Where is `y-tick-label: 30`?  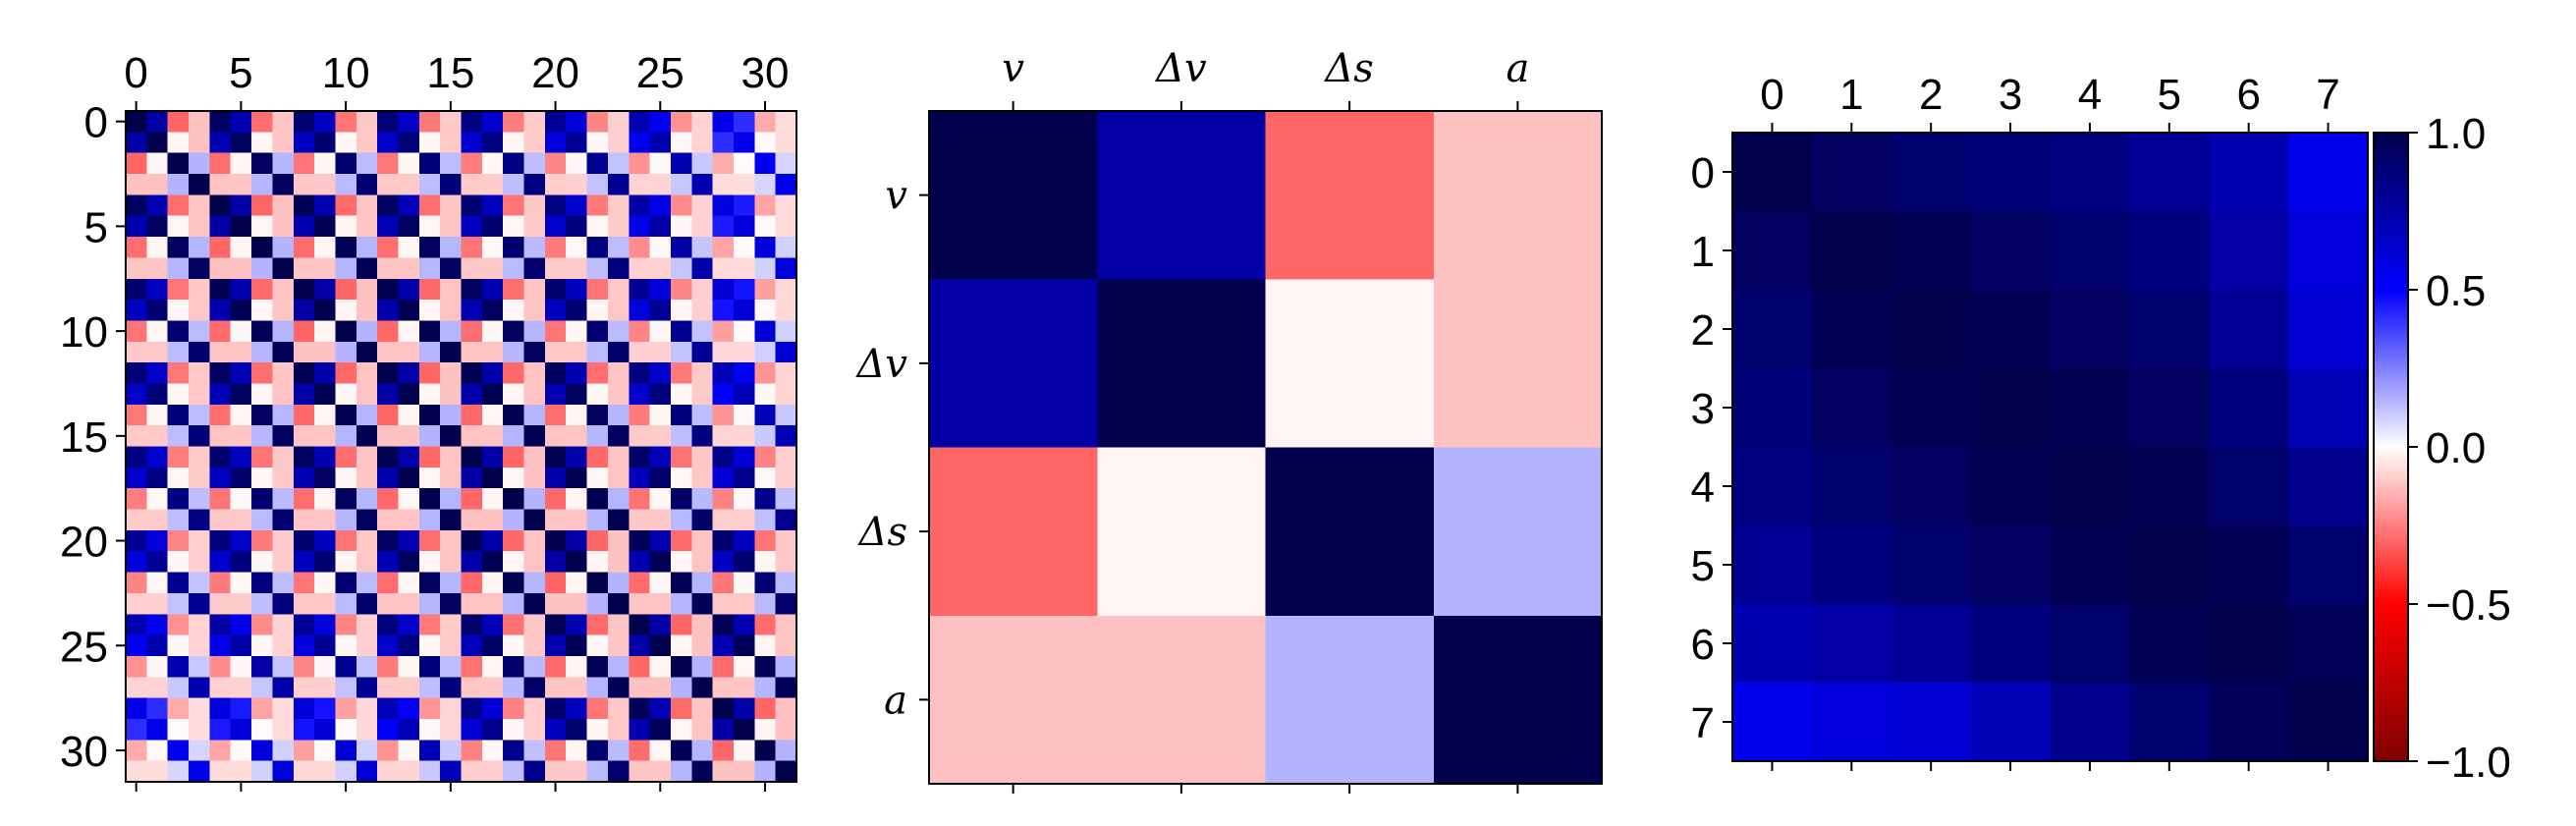 y-tick-label: 30 is located at coordinates (84, 752).